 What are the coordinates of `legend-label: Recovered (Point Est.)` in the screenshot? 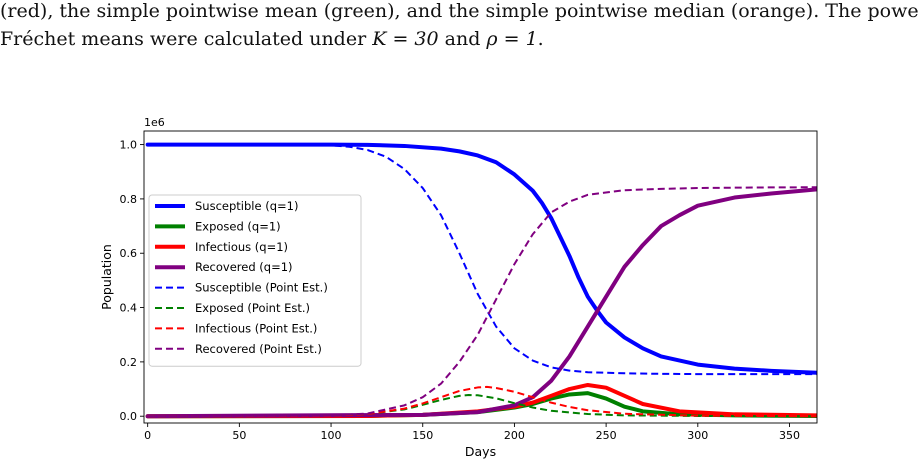 It's located at (258, 349).